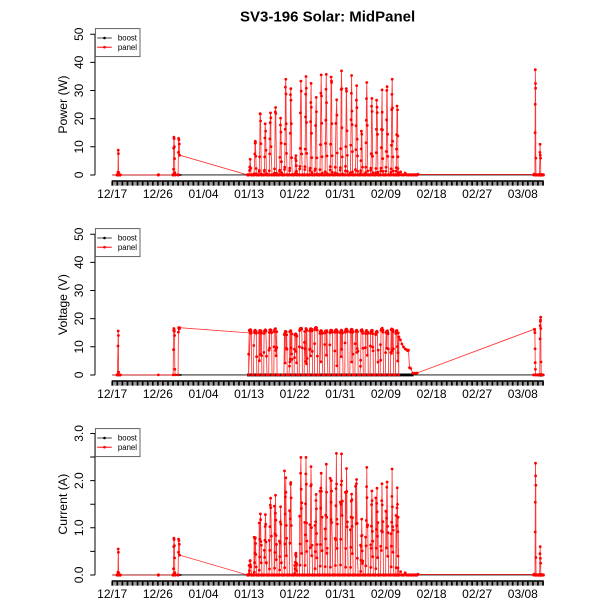 This screenshot has height=605, width=600. I want to click on svg-text: 2.0, so click(79, 480).